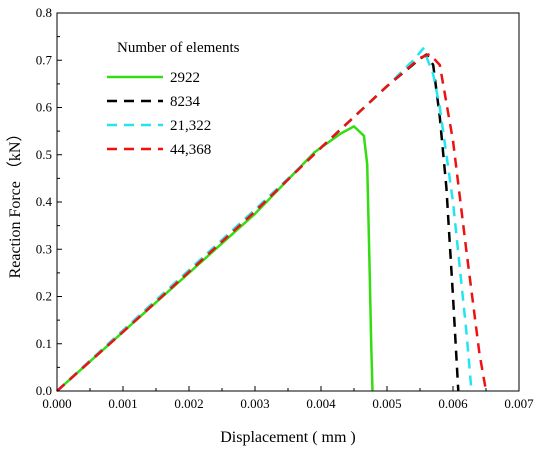  What do you see at coordinates (15, 202) in the screenshot?
I see `y-axis-title: Reaction Force （kN）` at bounding box center [15, 202].